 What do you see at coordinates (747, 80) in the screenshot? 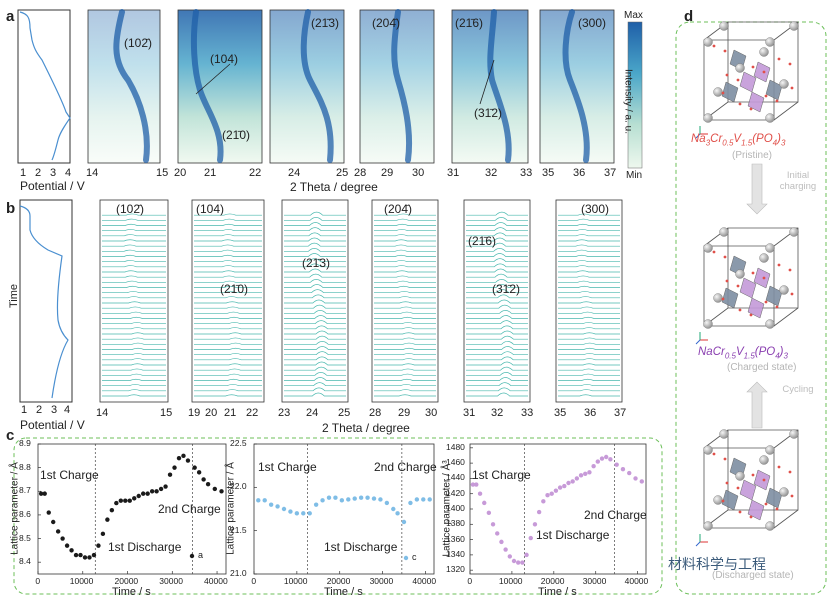
I see `crystal-pristine` at bounding box center [747, 80].